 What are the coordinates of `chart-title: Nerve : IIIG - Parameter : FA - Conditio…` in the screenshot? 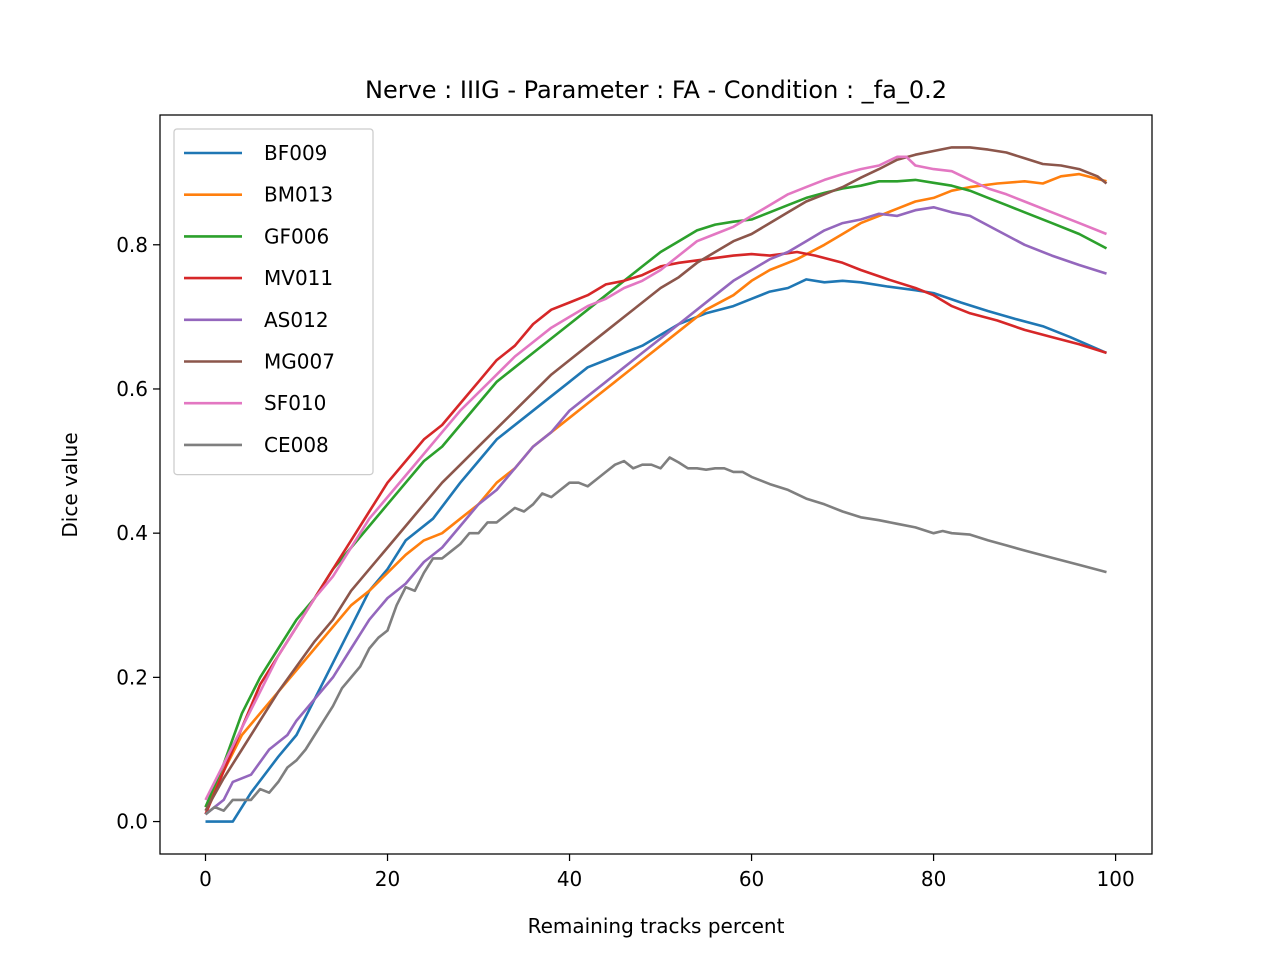 It's located at (656, 90).